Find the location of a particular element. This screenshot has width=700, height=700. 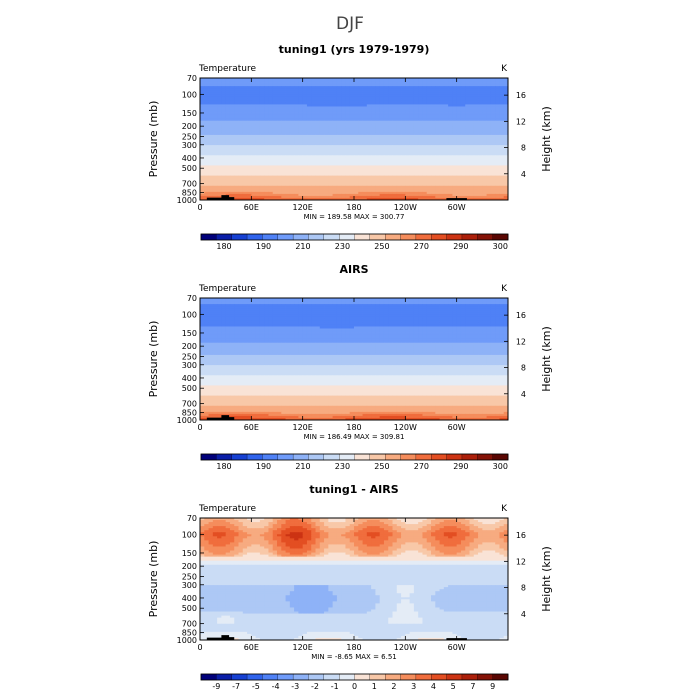

x-tick-label: 0 is located at coordinates (199, 207).